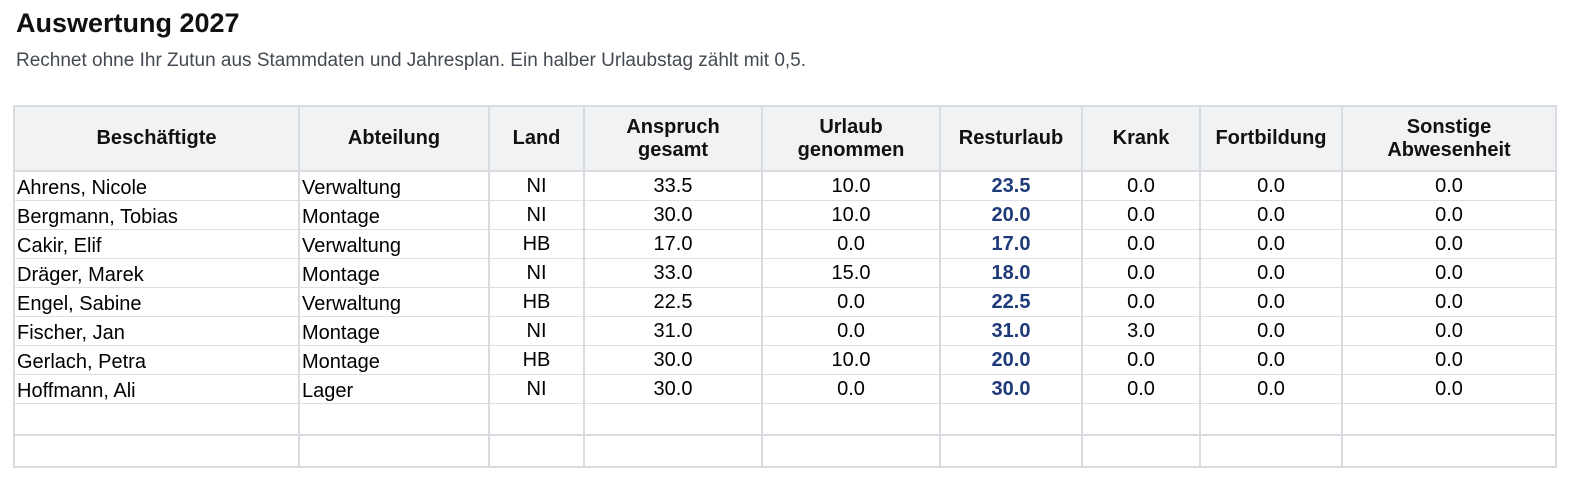 This screenshot has width=1569, height=504. What do you see at coordinates (156, 389) in the screenshot?
I see `cell-employee-name: Hoffmann, Ali` at bounding box center [156, 389].